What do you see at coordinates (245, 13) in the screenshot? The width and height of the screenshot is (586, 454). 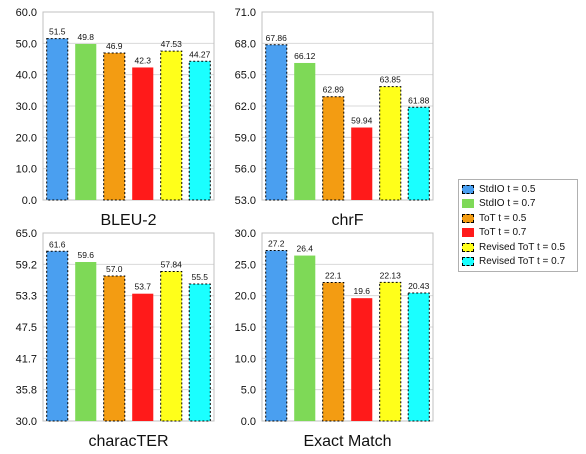 I see `y-tick-label: 71.0` at bounding box center [245, 13].